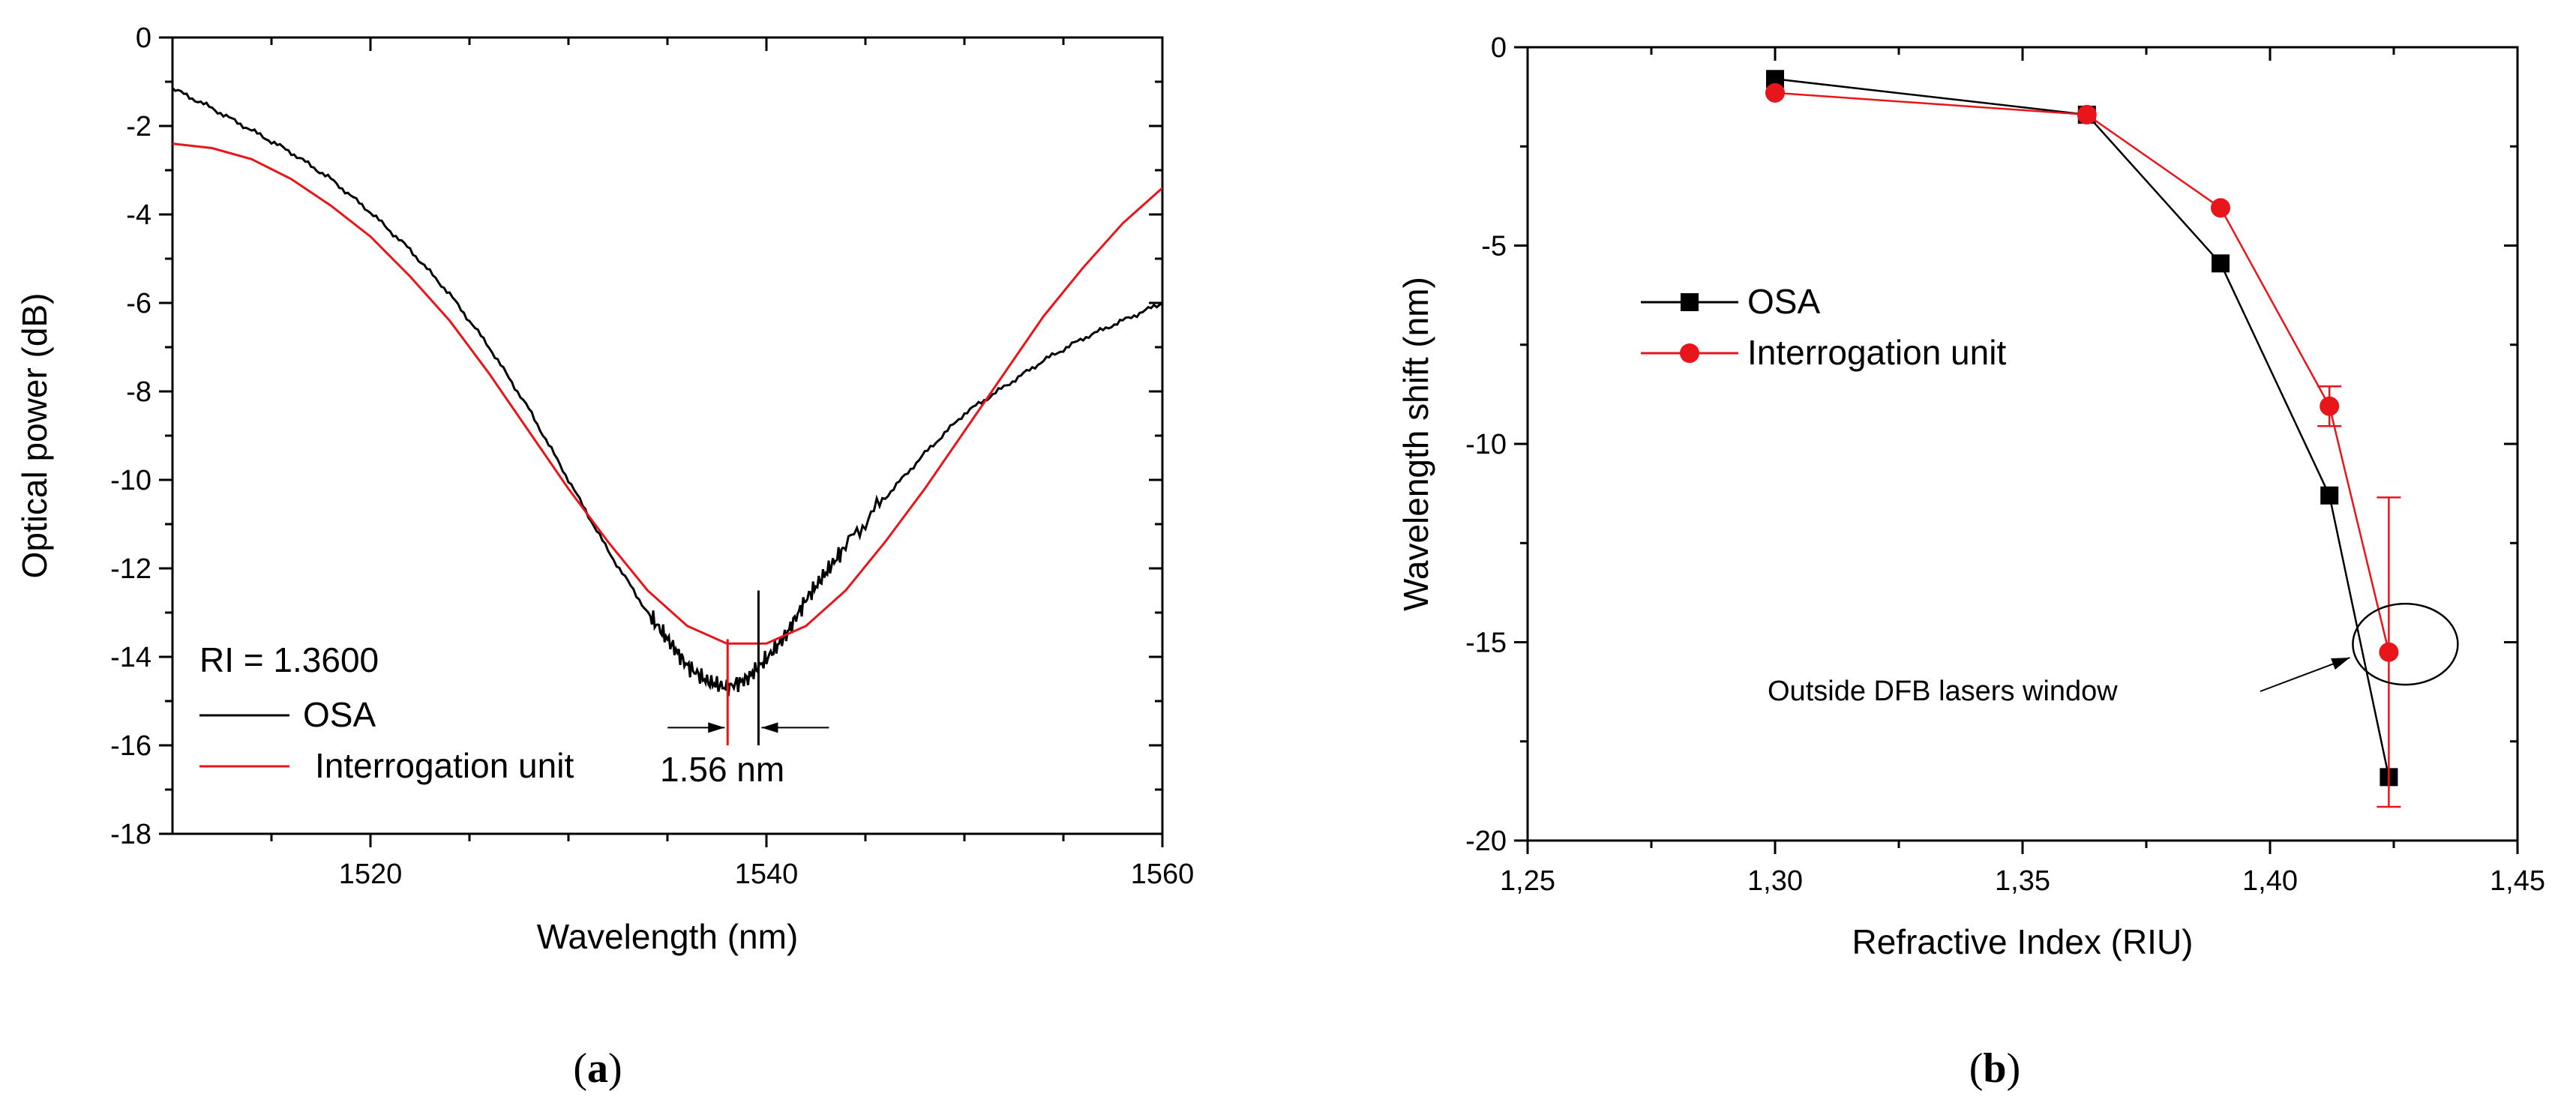 Image resolution: width=2576 pixels, height=1103 pixels. Describe the element at coordinates (2406, 644) in the screenshot. I see `outlier-ellipse` at that location.